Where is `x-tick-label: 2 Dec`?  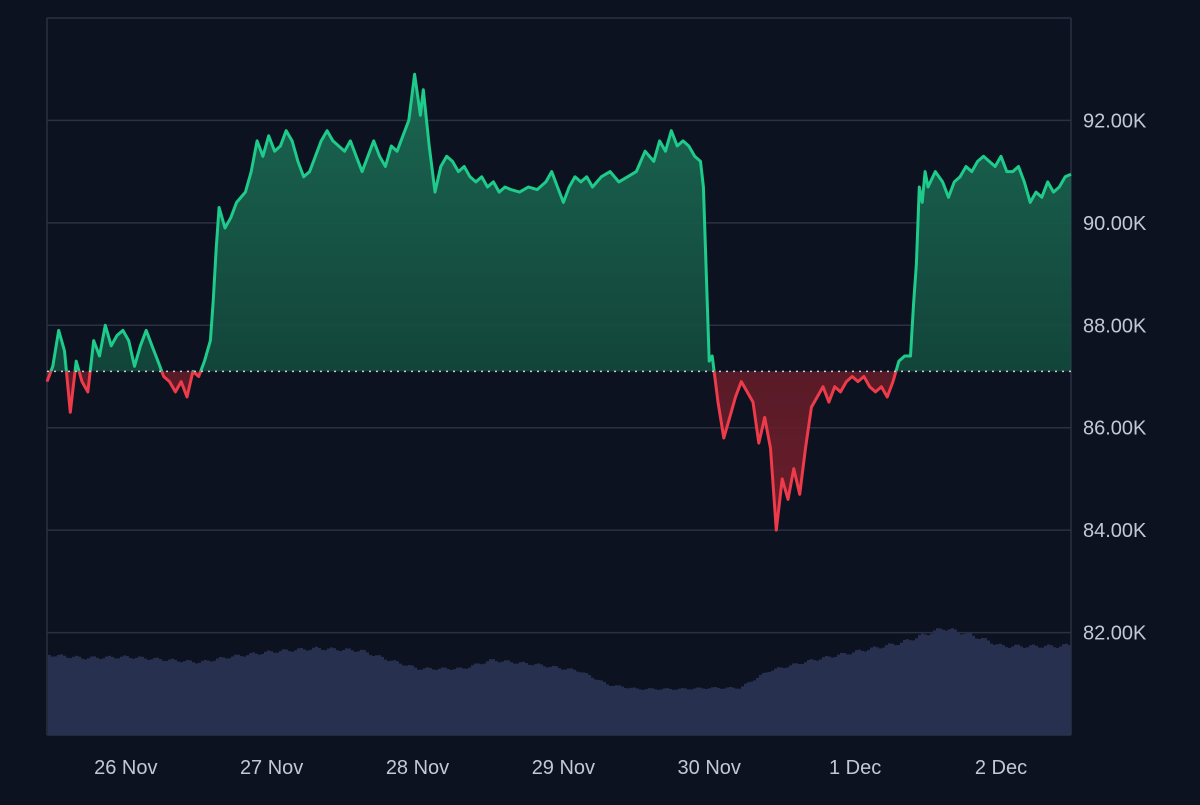
x-tick-label: 2 Dec is located at coordinates (1001, 768).